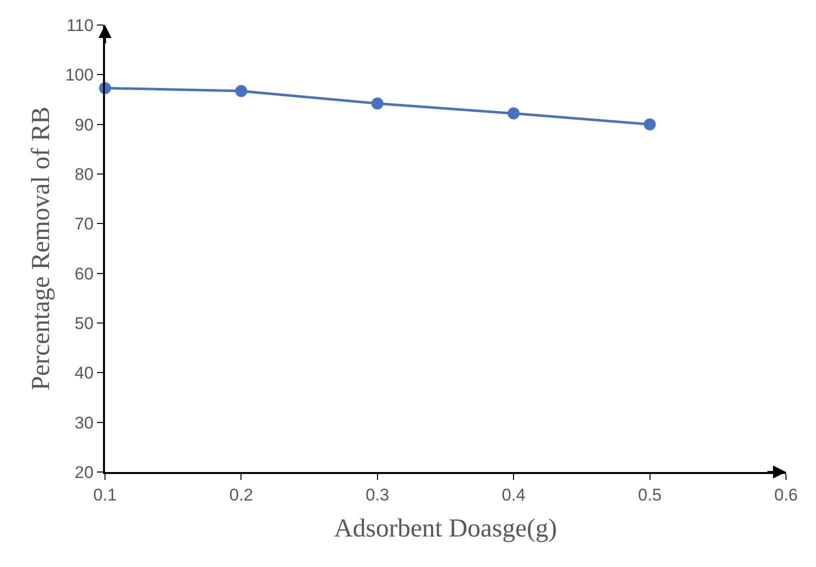 The image size is (816, 567). Describe the element at coordinates (84, 274) in the screenshot. I see `y-tick-label: 60` at that location.